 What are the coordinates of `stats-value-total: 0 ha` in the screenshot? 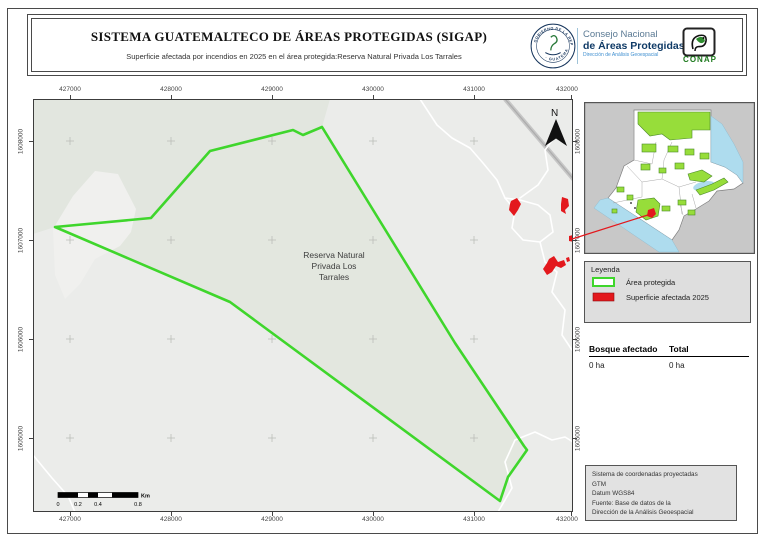 It's located at (677, 365).